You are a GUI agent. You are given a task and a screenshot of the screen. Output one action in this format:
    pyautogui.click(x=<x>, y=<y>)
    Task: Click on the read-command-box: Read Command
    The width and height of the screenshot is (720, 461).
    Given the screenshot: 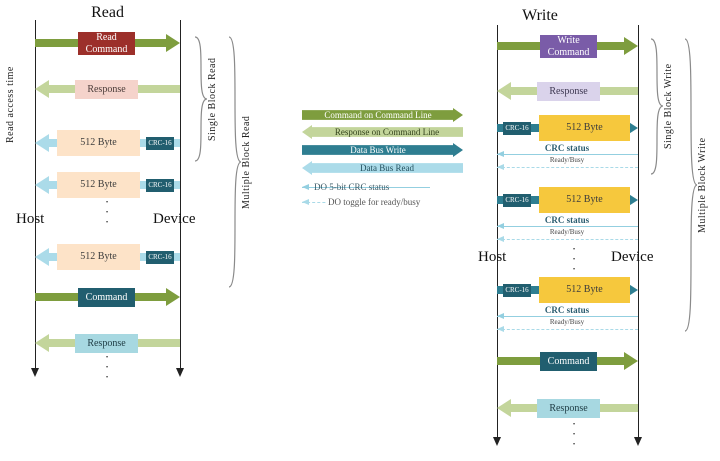 What is the action you would take?
    pyautogui.click(x=106, y=43)
    